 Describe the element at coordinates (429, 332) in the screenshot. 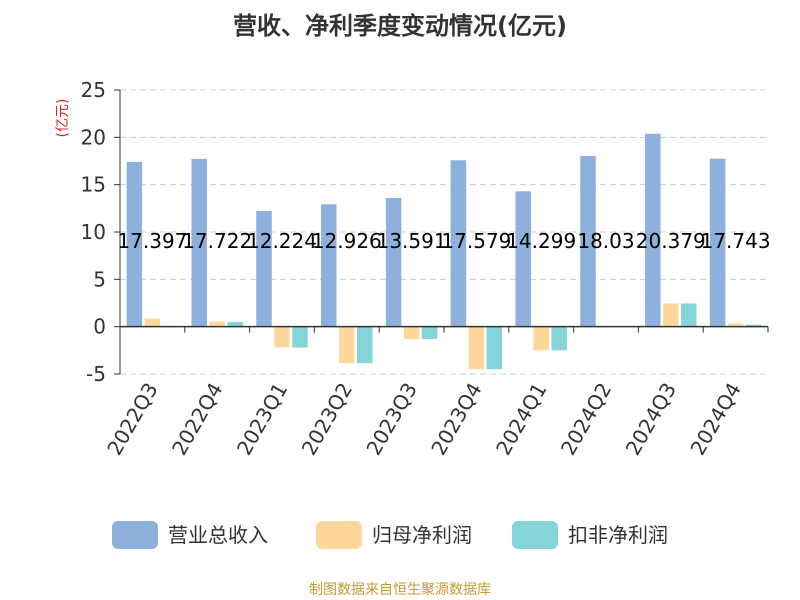

I see `bar-s2-2023Q3` at that location.